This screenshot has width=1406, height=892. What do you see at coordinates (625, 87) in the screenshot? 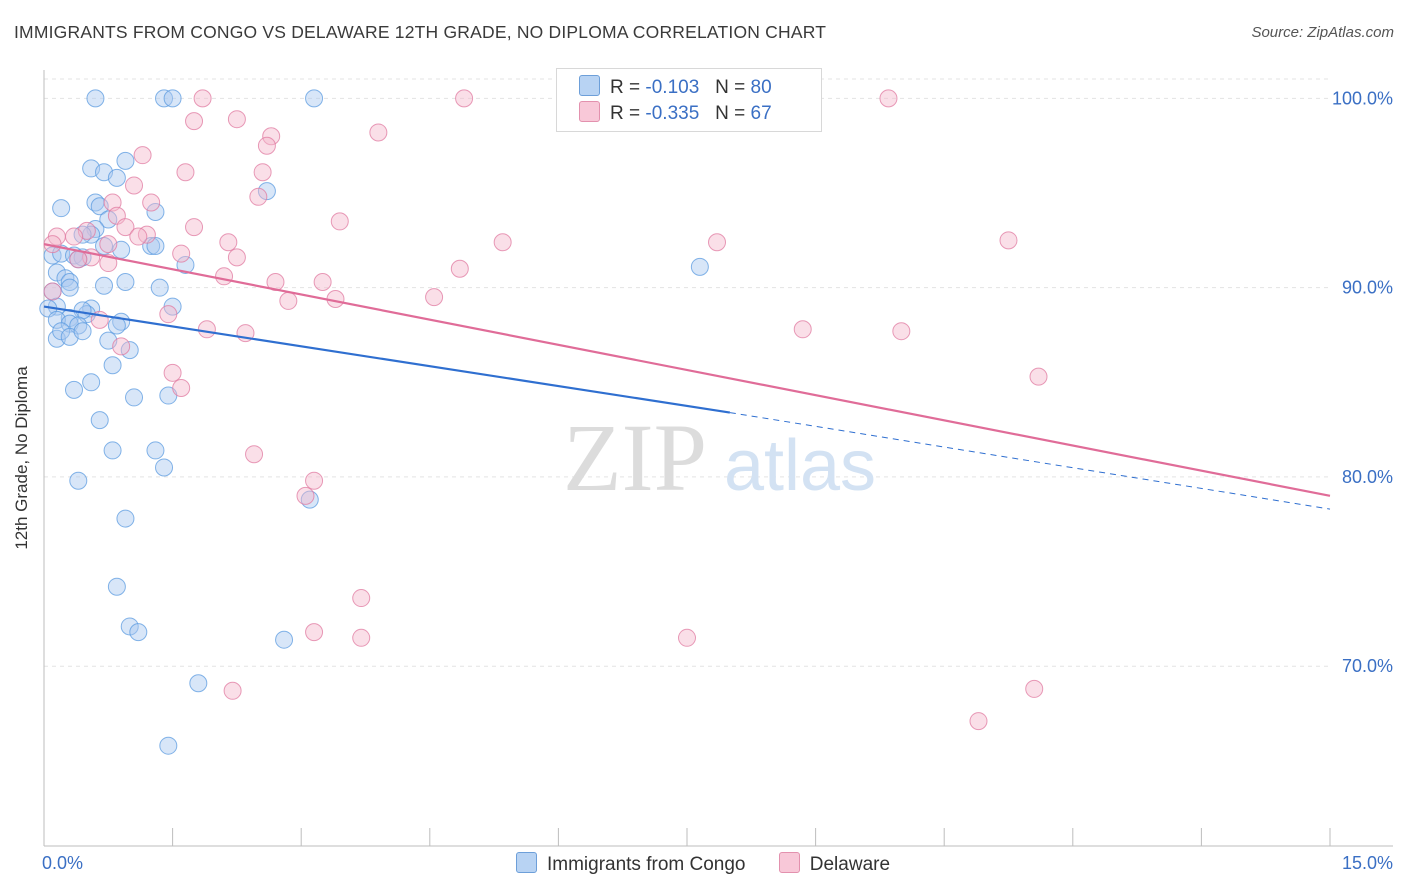
I see `congo-r-label: R =` at bounding box center [625, 87].